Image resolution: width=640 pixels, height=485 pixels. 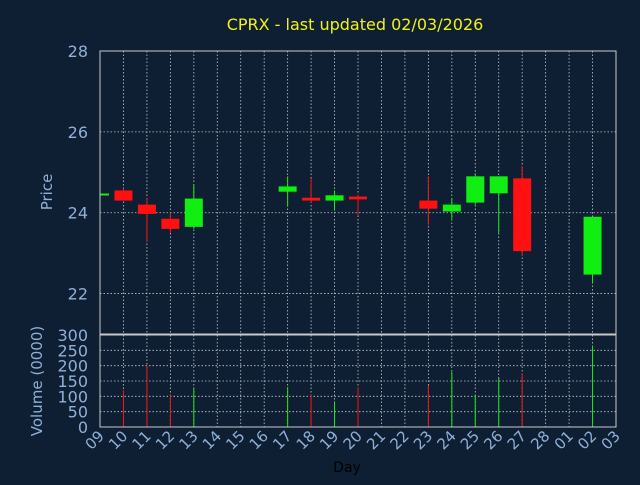 I want to click on day-tick-label: 01, so click(x=564, y=440).